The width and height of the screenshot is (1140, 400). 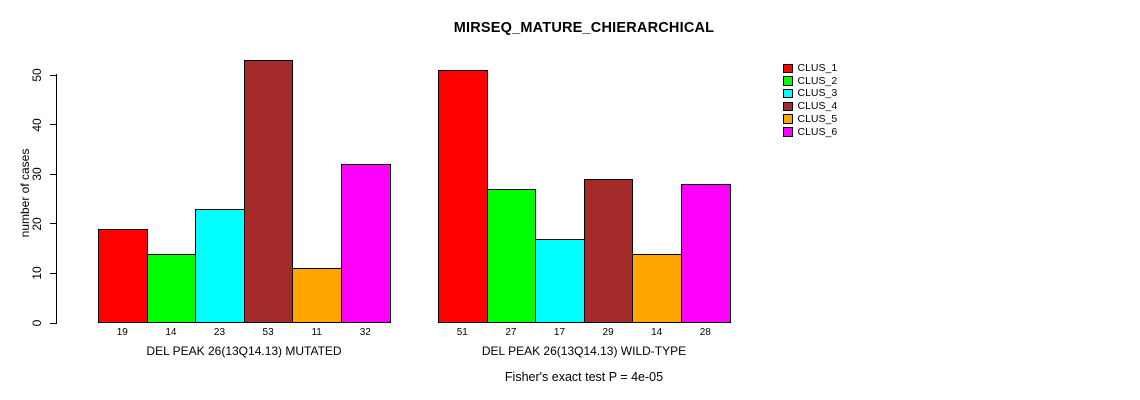 What do you see at coordinates (817, 68) in the screenshot?
I see `legend-label: CLUS_1` at bounding box center [817, 68].